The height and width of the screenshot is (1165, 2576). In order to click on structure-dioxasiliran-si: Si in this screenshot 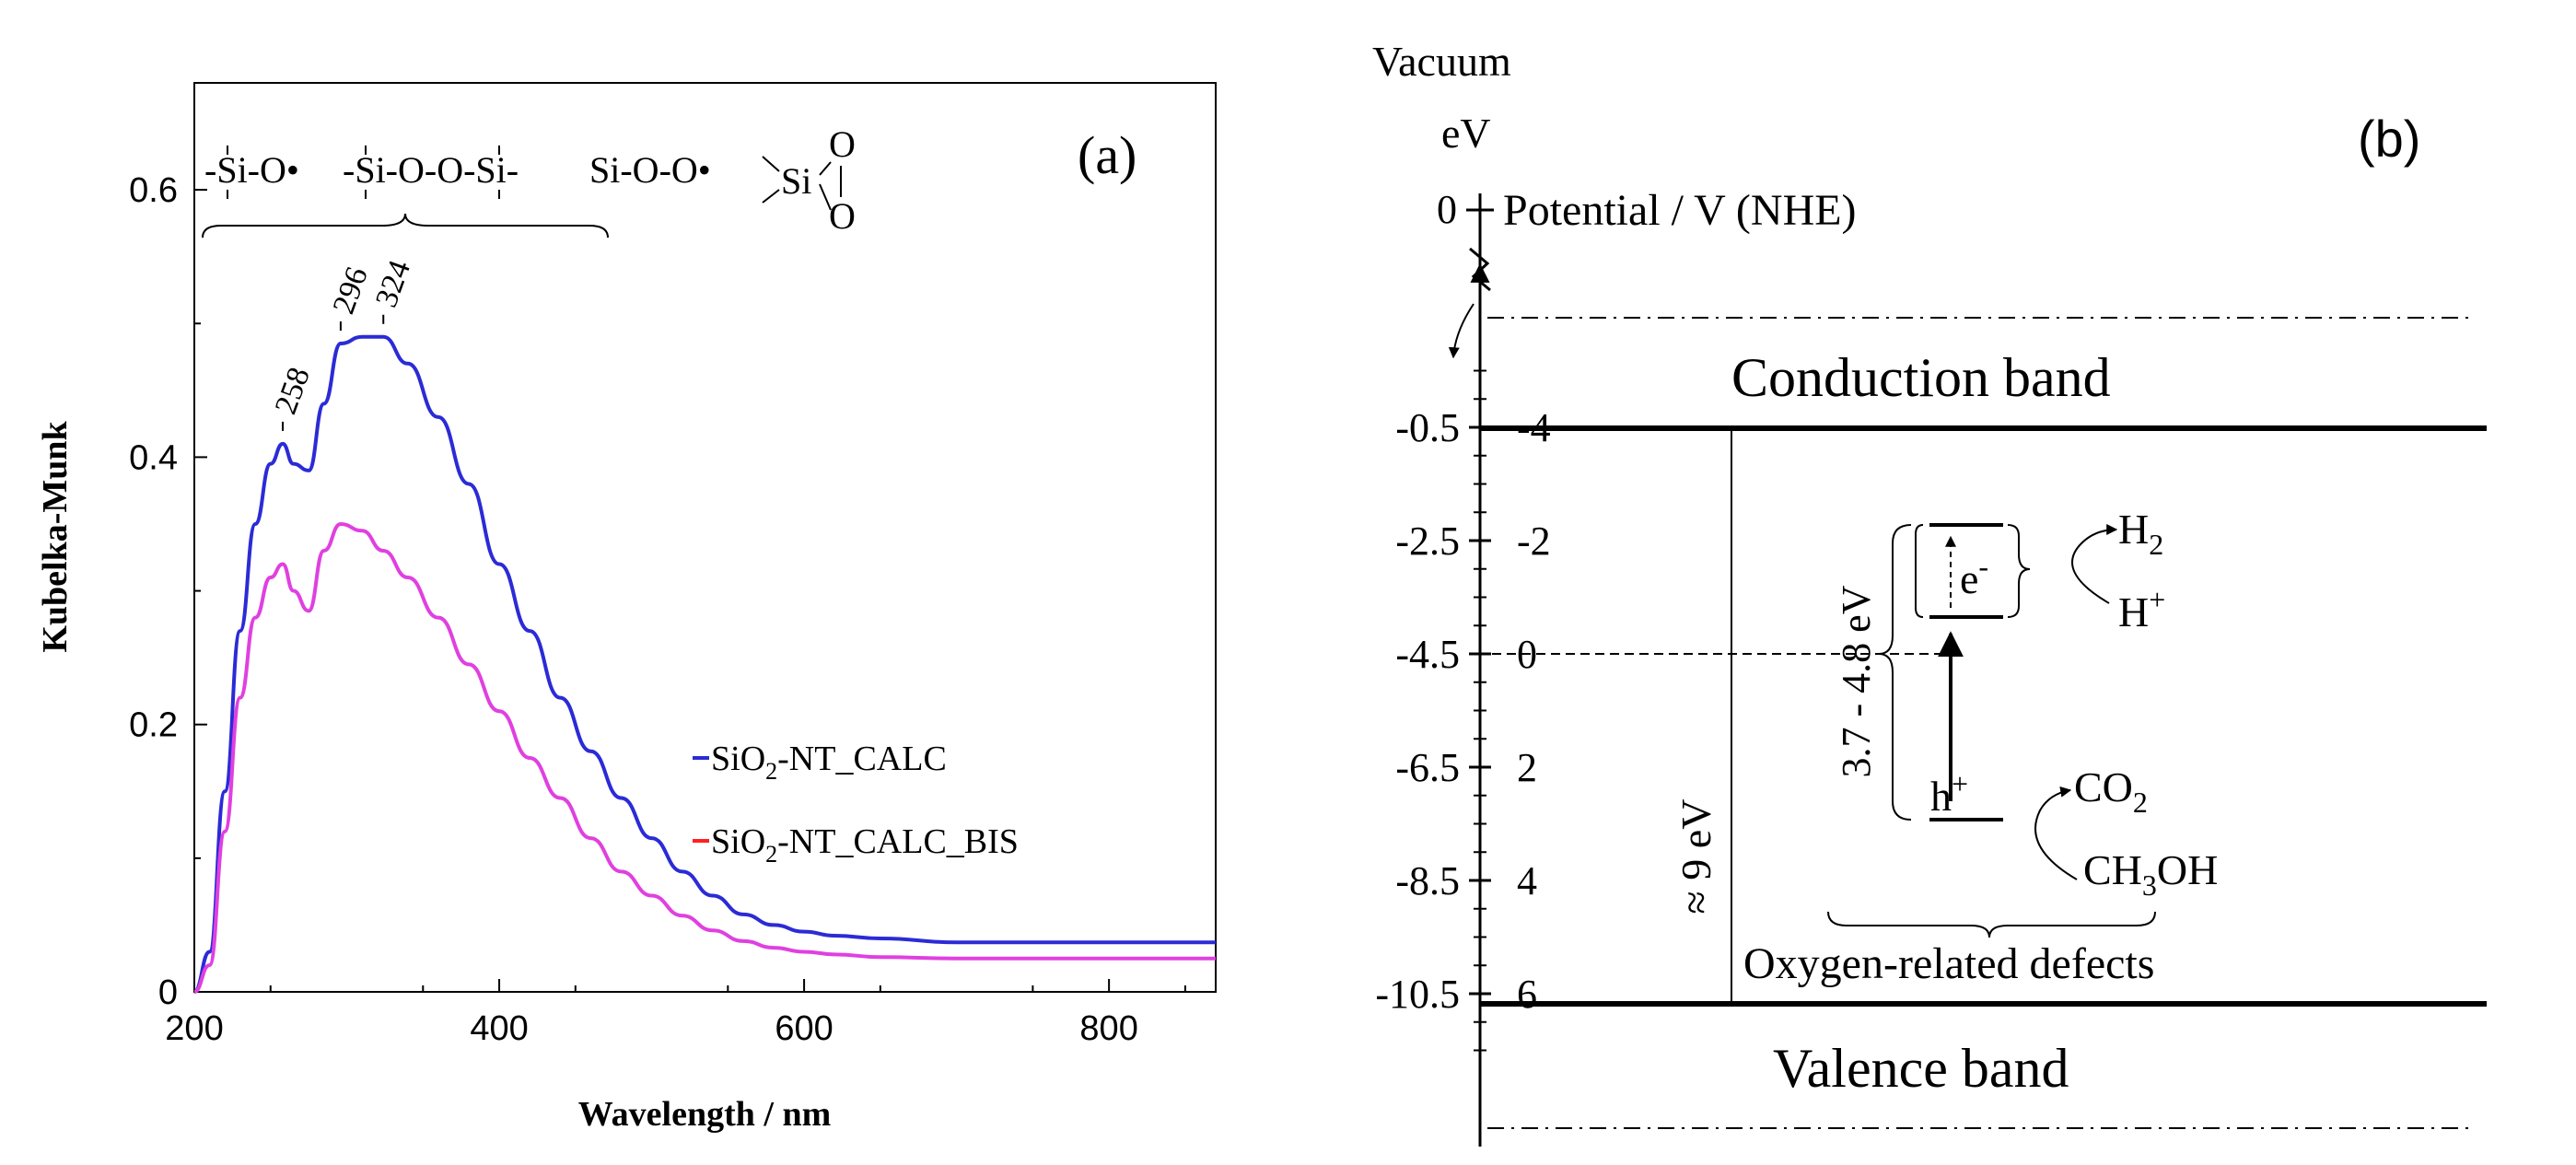, I will do `click(796, 181)`.